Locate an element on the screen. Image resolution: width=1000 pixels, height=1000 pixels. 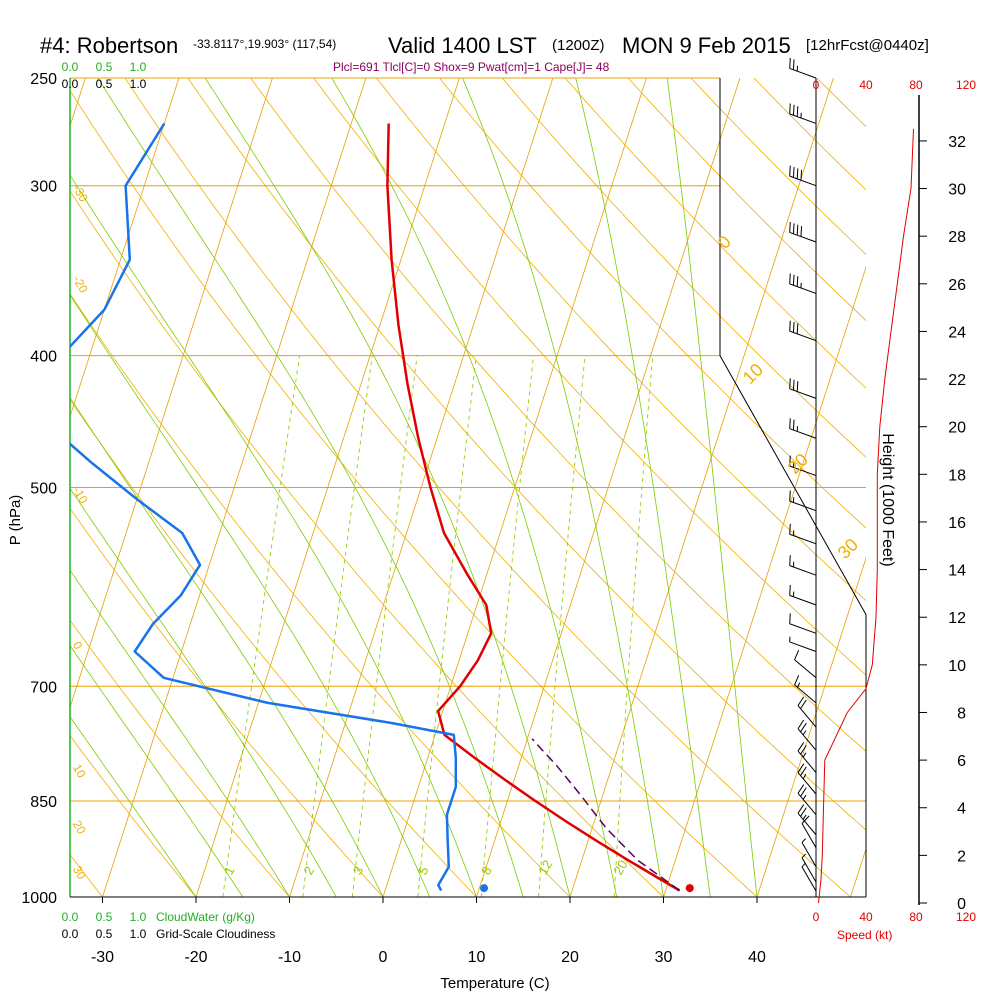
forecast-date: MON 9 Feb 2015 is located at coordinates (706, 45).